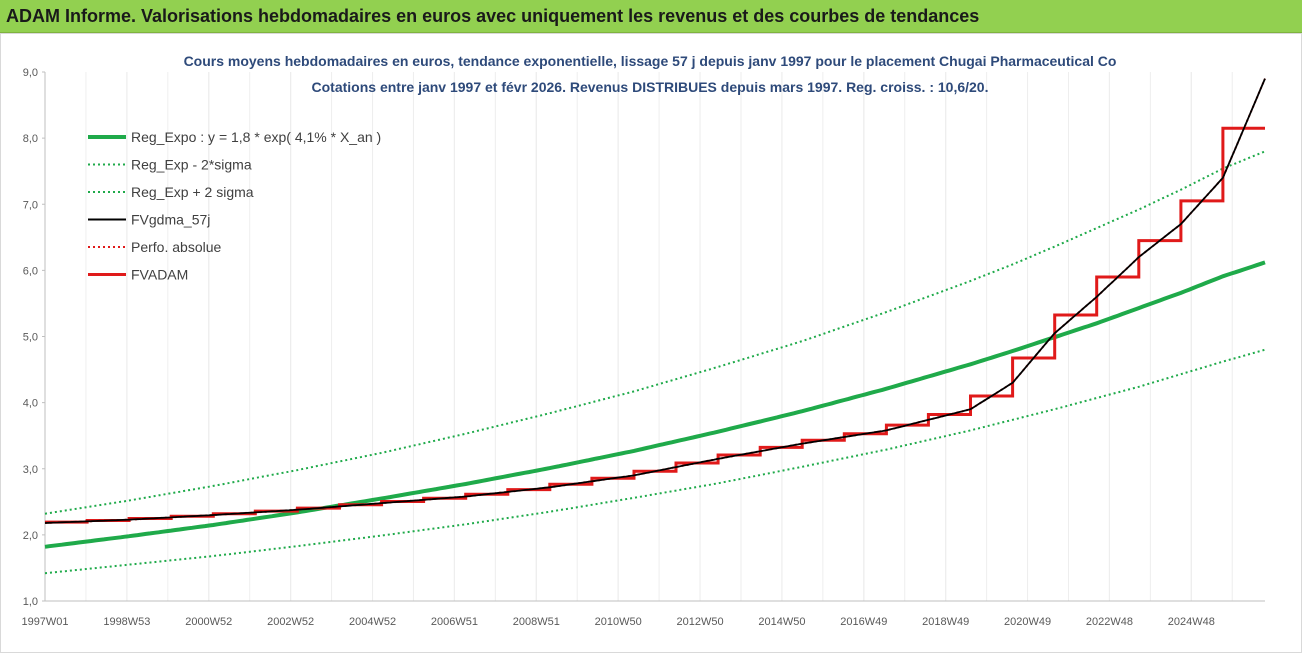 The width and height of the screenshot is (1302, 653). Describe the element at coordinates (192, 192) in the screenshot. I see `legend-label-2: Reg_Exp + 2 sigma` at that location.